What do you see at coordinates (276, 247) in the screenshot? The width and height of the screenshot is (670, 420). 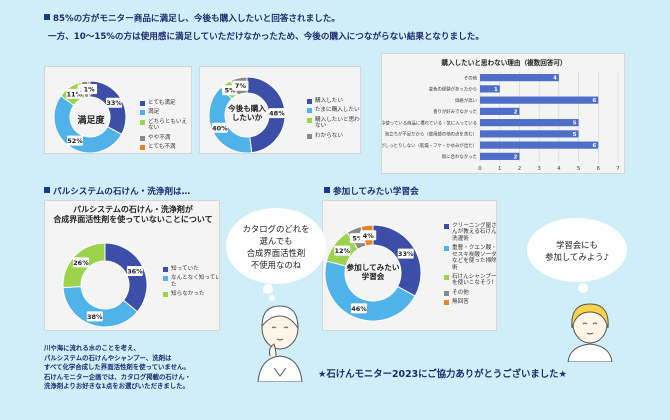 I see `thought-bubble-left: カタログのどれを 選んでも 合成界面活性剤 不使用なのね` at bounding box center [276, 247].